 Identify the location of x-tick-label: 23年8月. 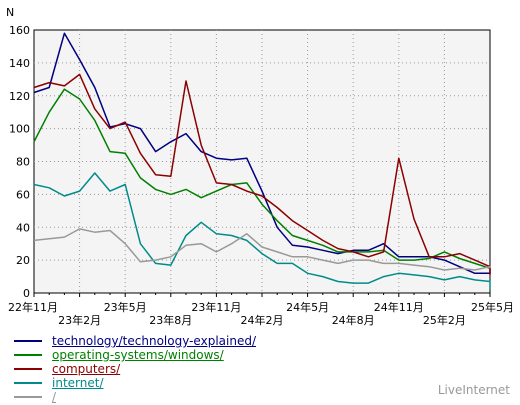
(170, 320).